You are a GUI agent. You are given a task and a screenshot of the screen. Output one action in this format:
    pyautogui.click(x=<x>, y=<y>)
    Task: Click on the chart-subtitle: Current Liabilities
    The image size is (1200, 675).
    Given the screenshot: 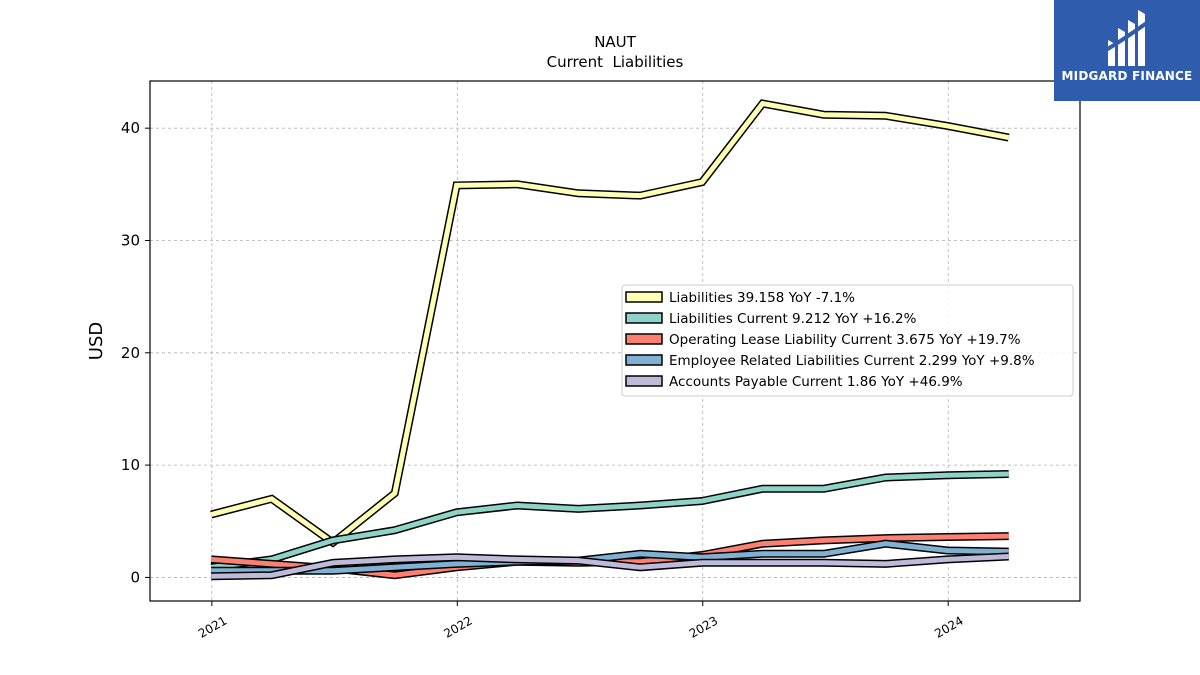 What is the action you would take?
    pyautogui.click(x=615, y=62)
    